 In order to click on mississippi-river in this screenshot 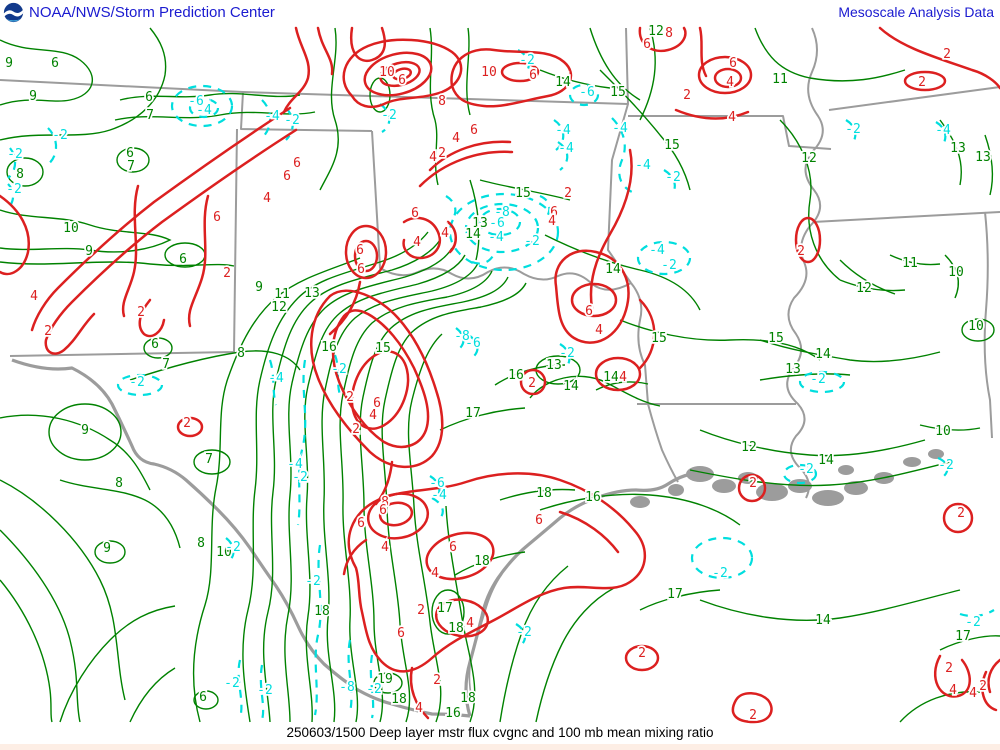, I will do `click(805, 263)`.